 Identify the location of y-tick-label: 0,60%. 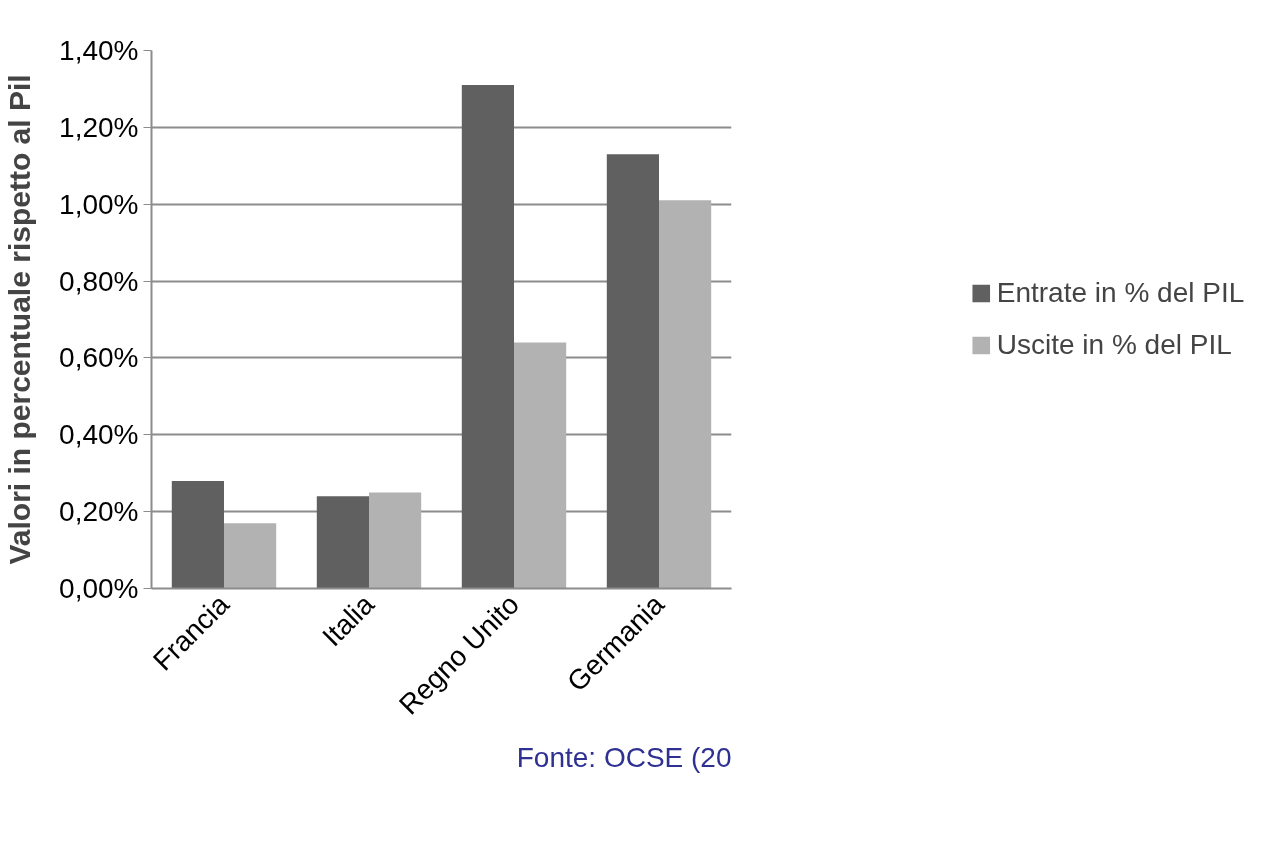
(99, 358).